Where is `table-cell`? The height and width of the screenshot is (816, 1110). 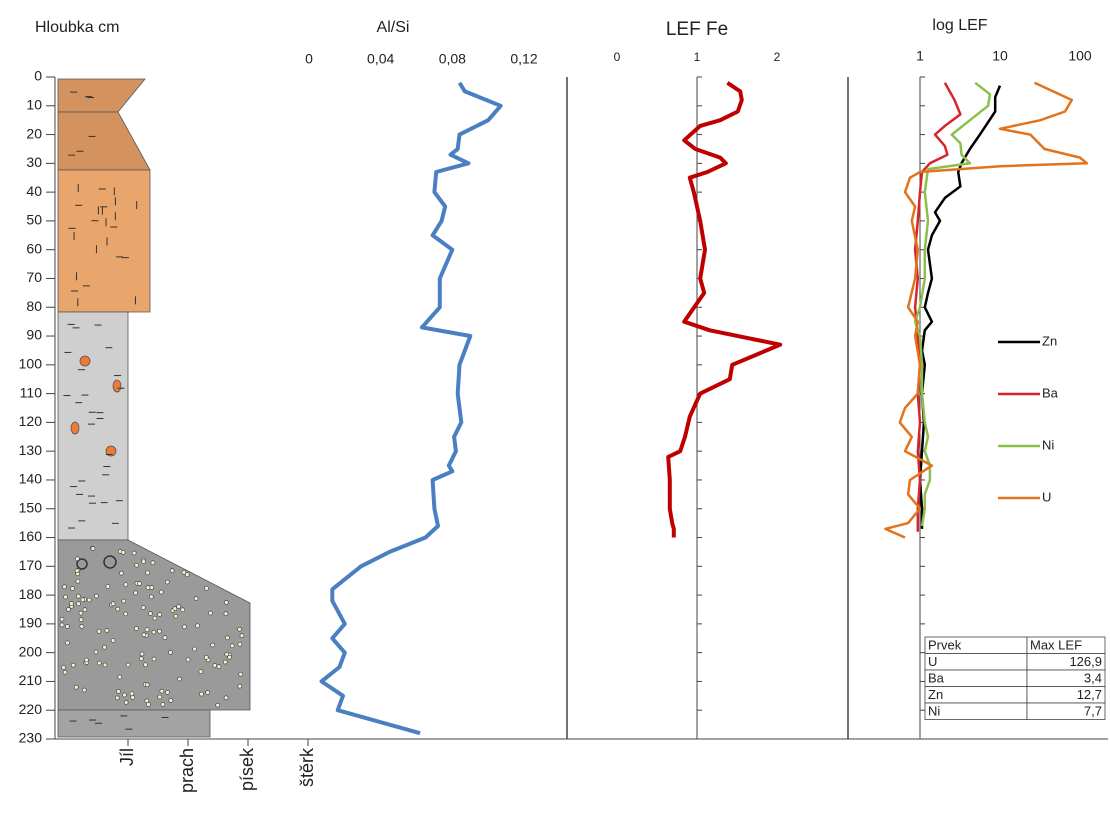 table-cell is located at coordinates (976, 711).